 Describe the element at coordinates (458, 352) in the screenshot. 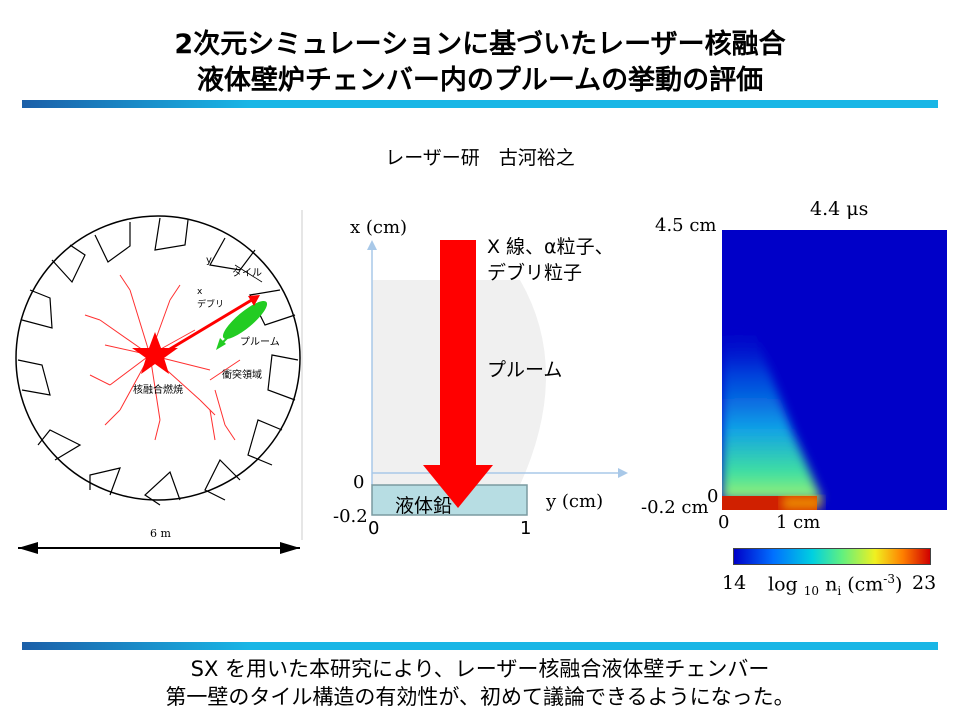

I see `radiation-arrow-shaft` at that location.